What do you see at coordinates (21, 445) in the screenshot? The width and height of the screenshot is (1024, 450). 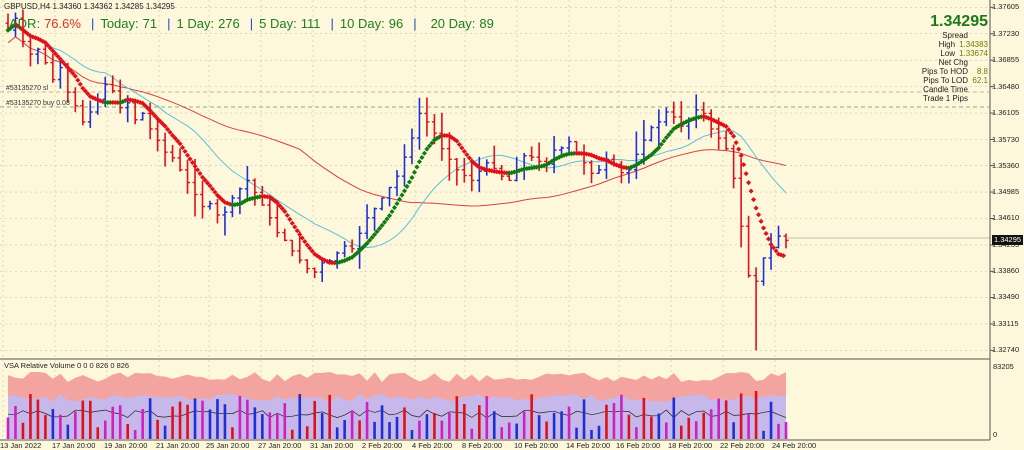 I see `time-tick-label: 13 Jan 2022` at bounding box center [21, 445].